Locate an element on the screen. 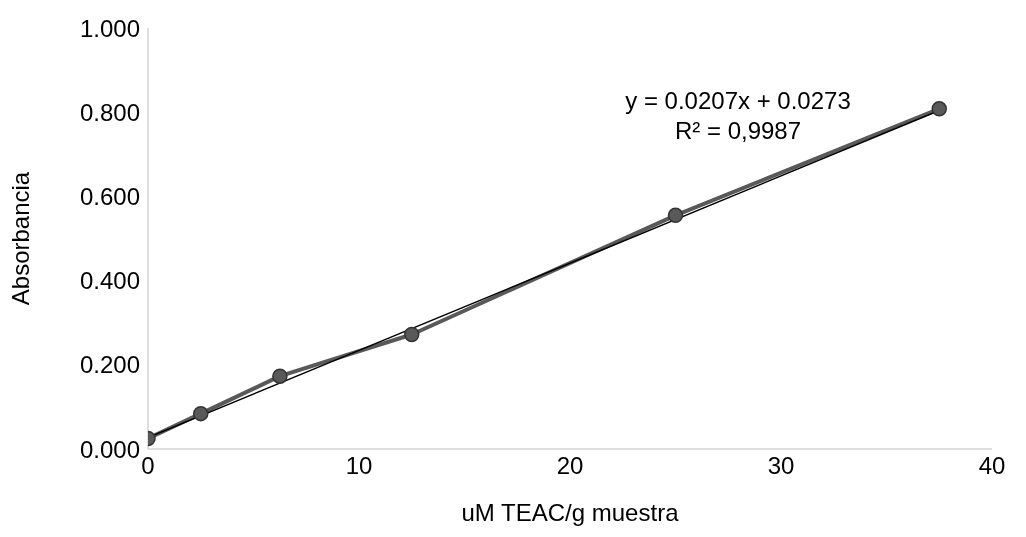 This screenshot has height=537, width=1026. x-tick-label: 40 is located at coordinates (992, 466).